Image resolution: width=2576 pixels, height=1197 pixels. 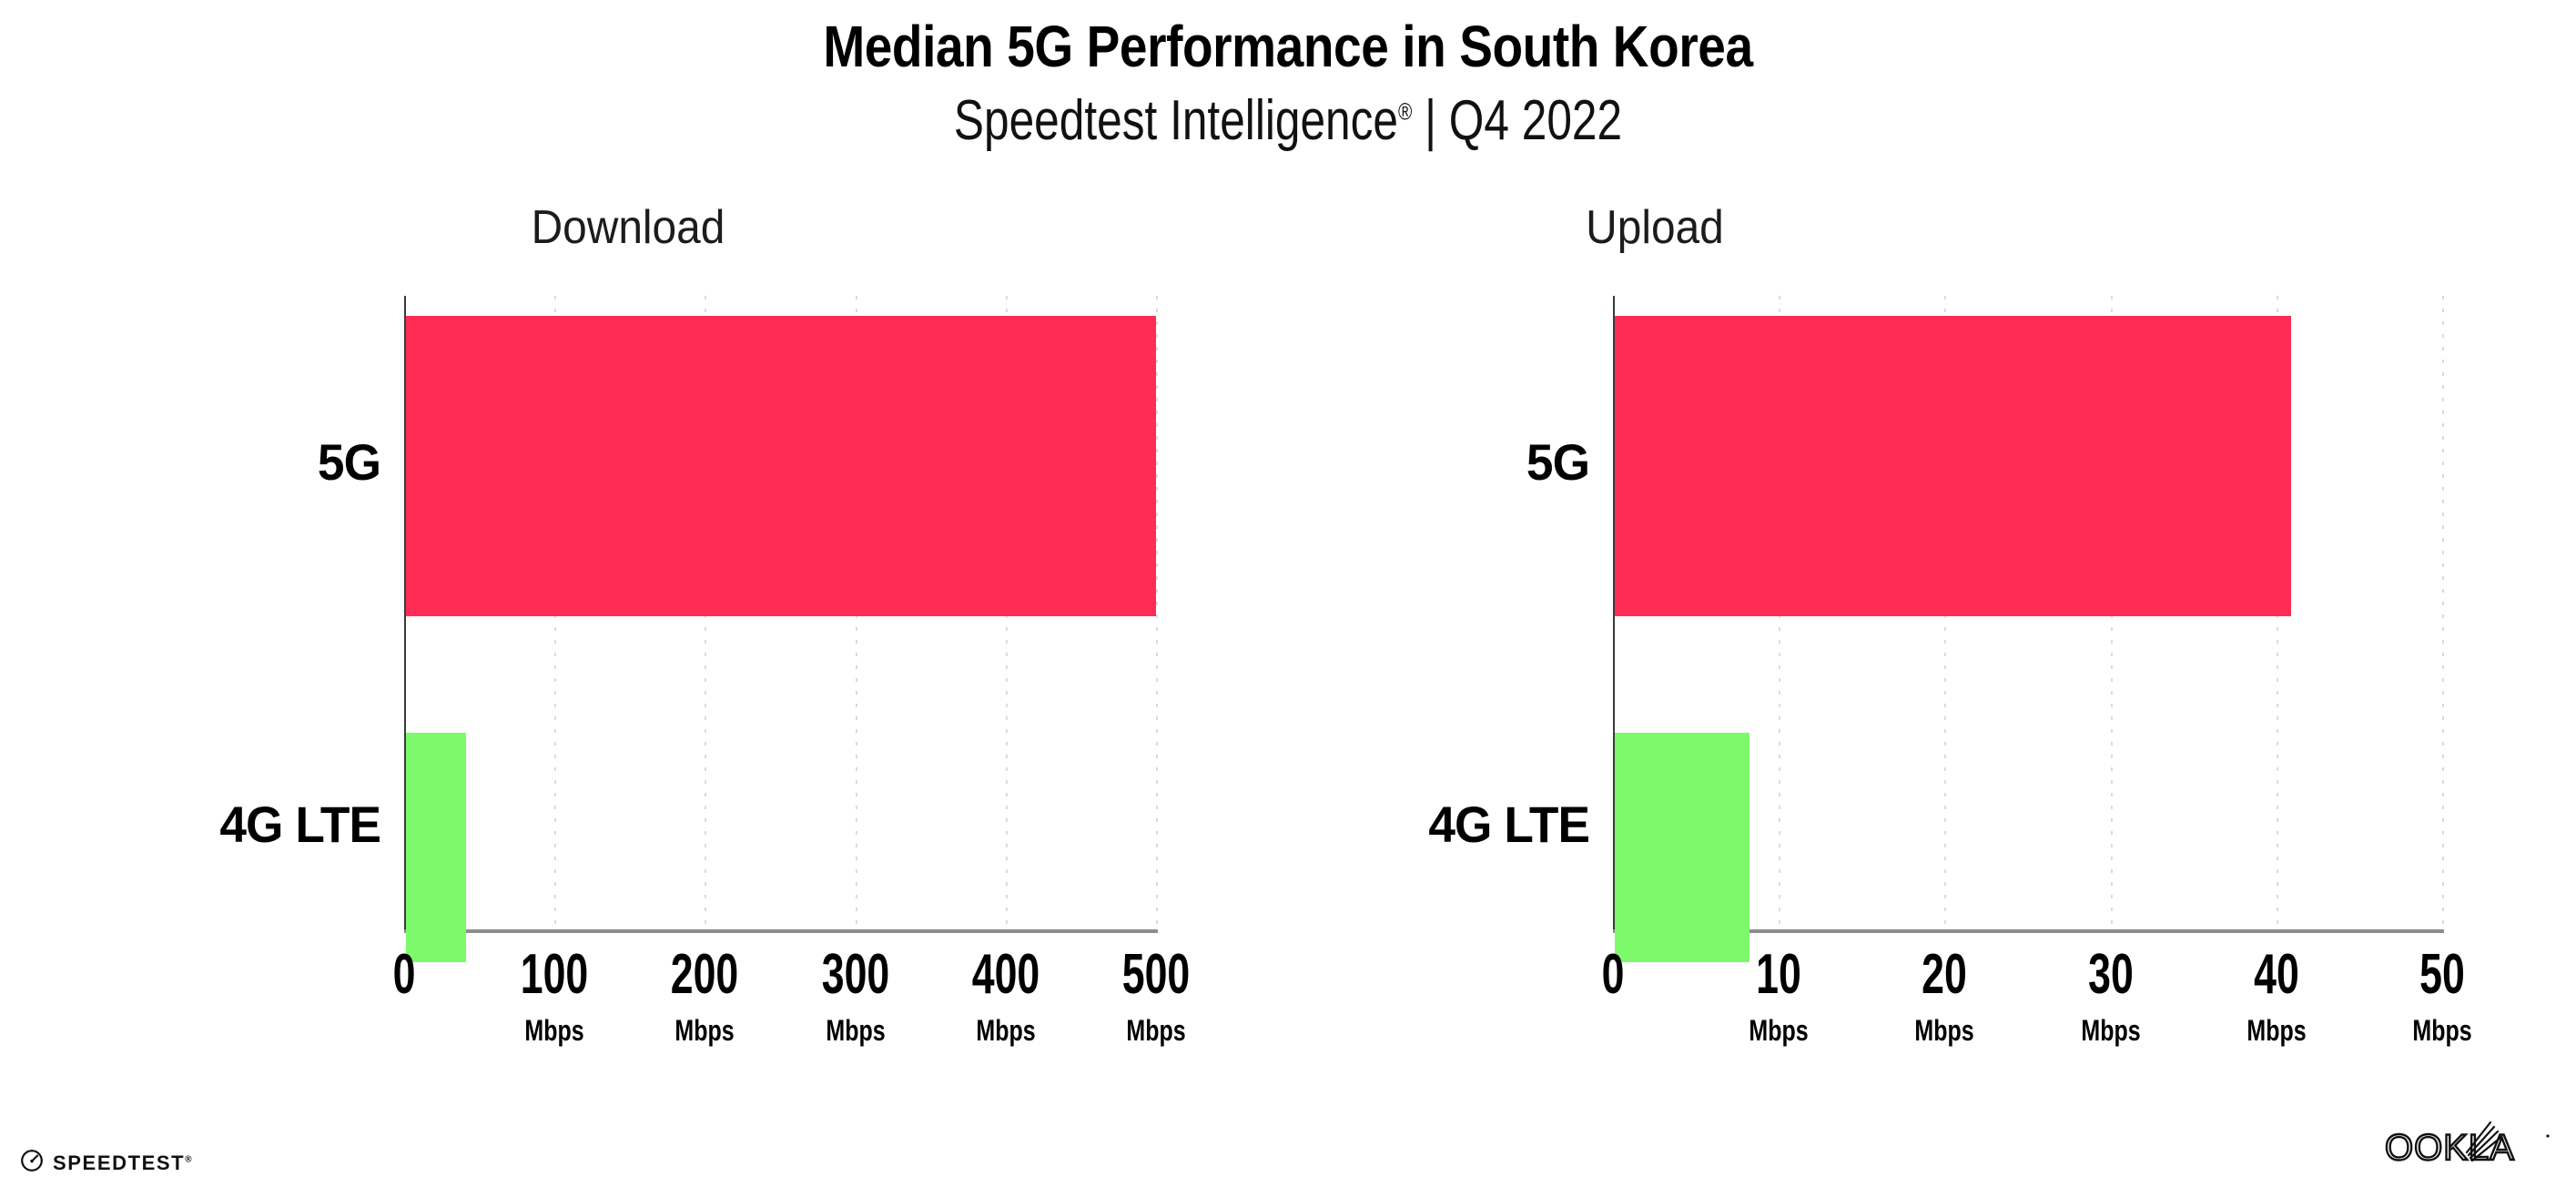 I want to click on x-tick-200: 200 Mbps, so click(x=705, y=995).